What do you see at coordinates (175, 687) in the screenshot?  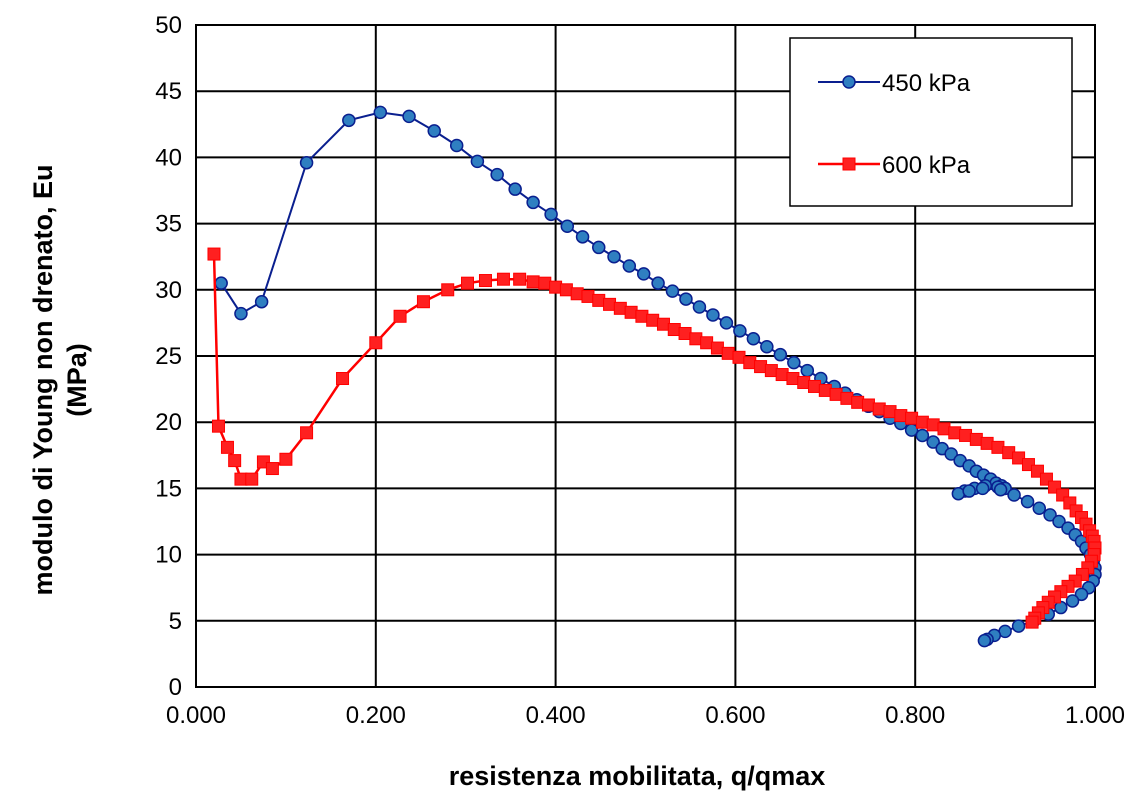 I see `y-tick-label: 0` at bounding box center [175, 687].